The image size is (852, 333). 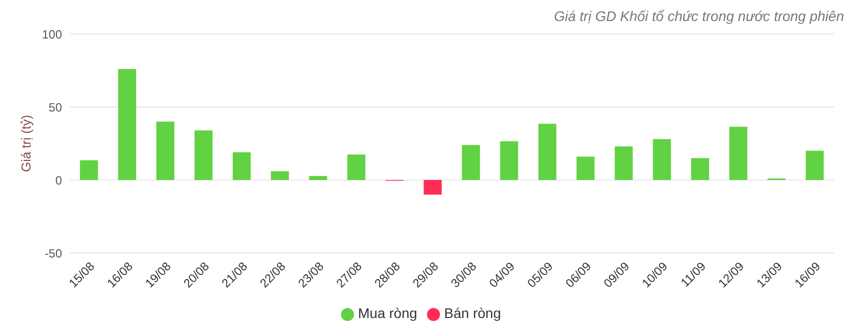 What do you see at coordinates (26, 143) in the screenshot?
I see `y-axis-title: Giá trị (tỷ)` at bounding box center [26, 143].